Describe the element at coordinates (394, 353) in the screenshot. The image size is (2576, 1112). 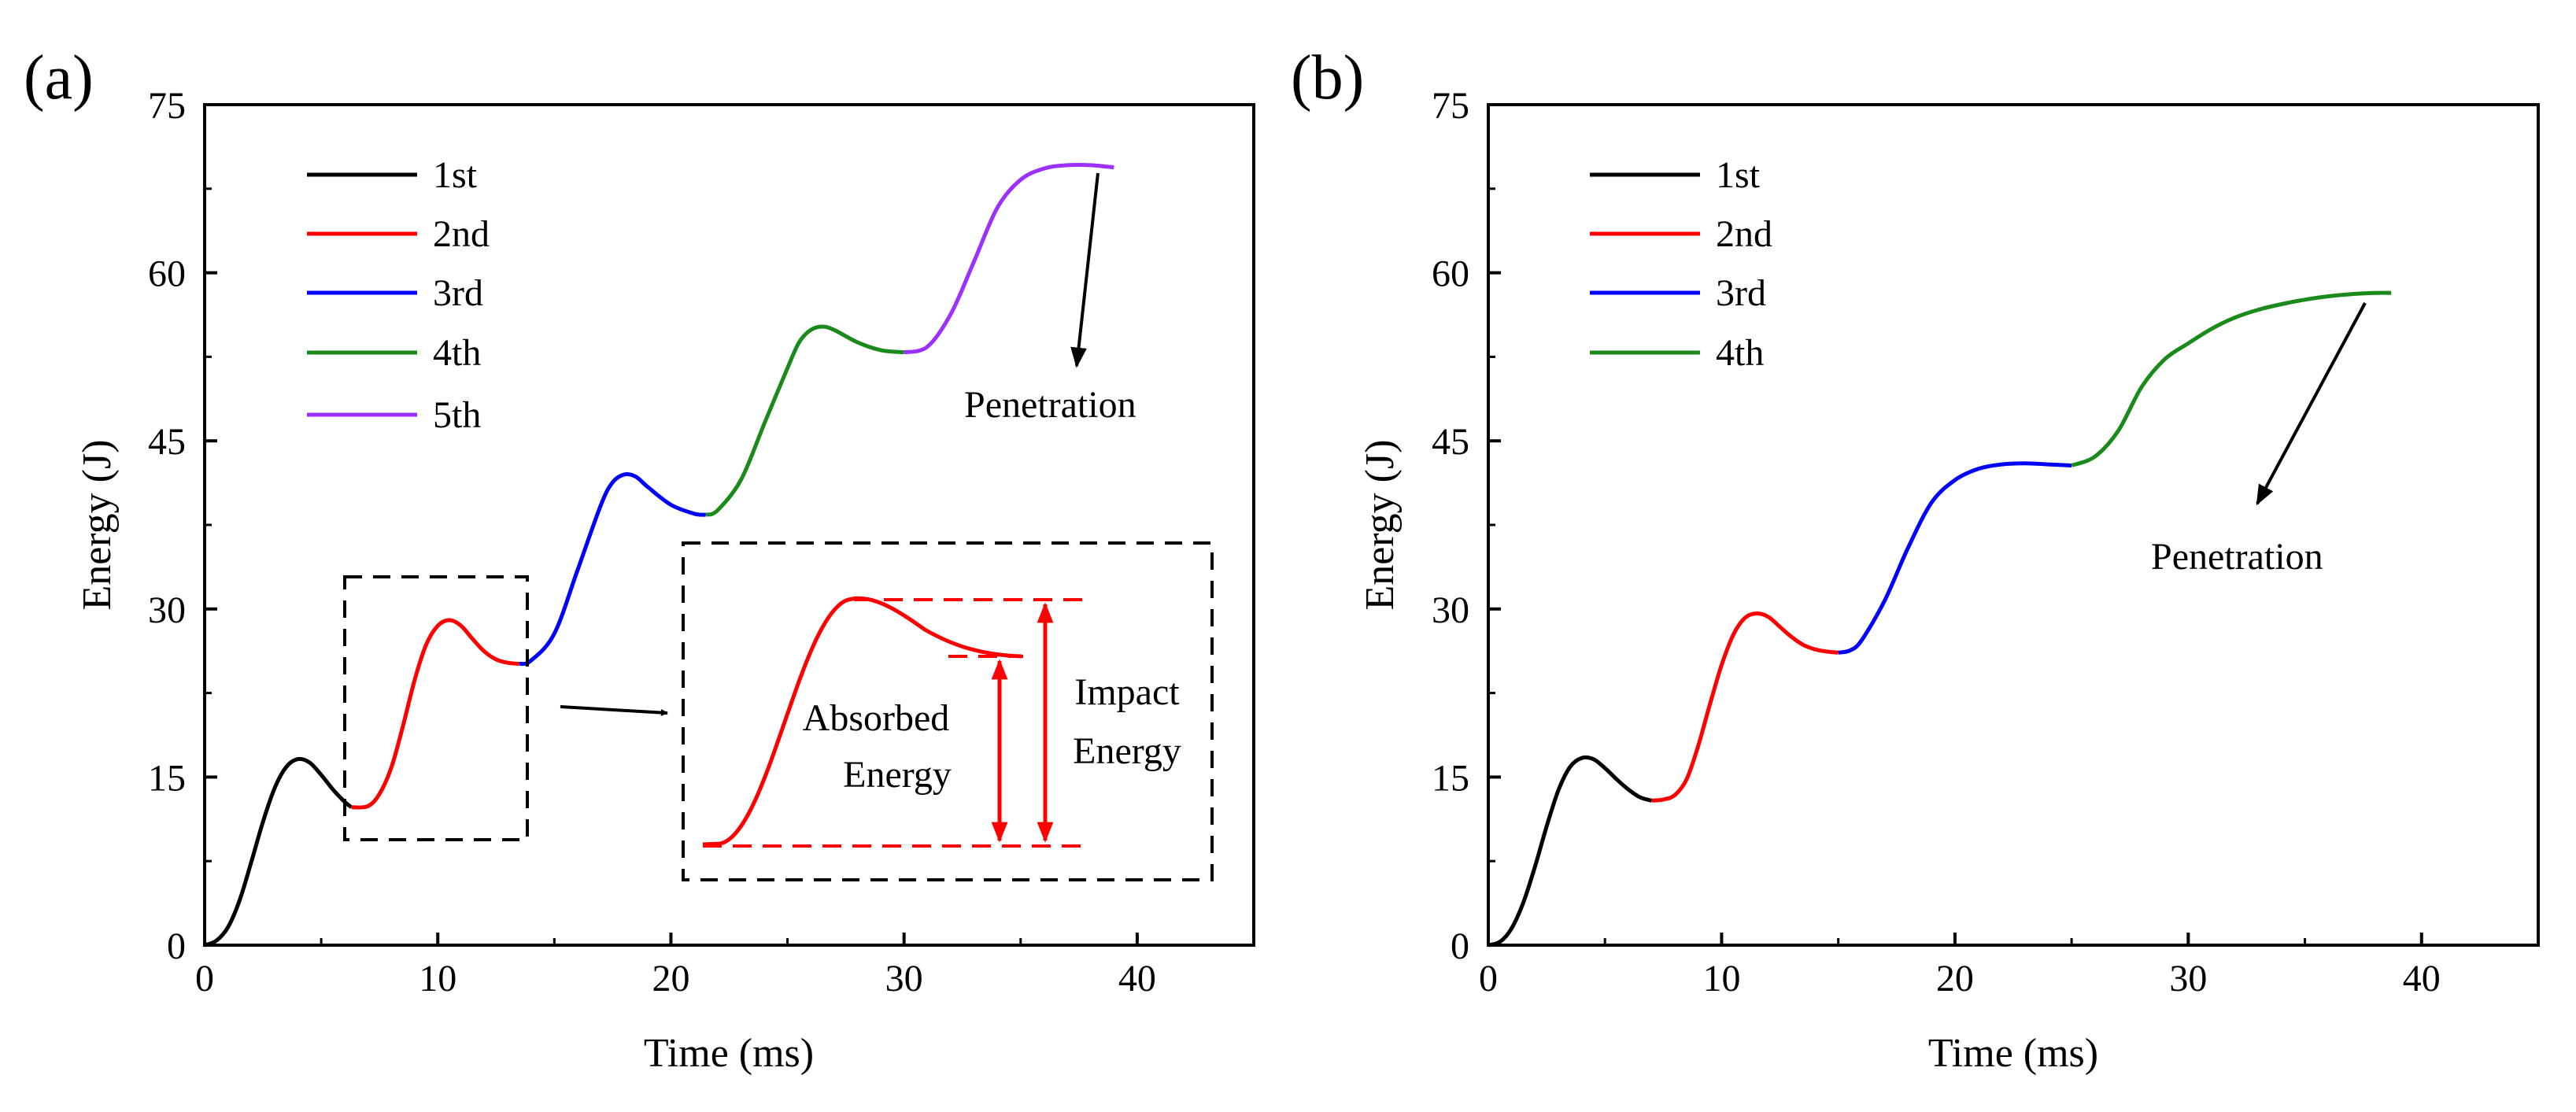
I see `legend-item-a-4th: 4th` at that location.